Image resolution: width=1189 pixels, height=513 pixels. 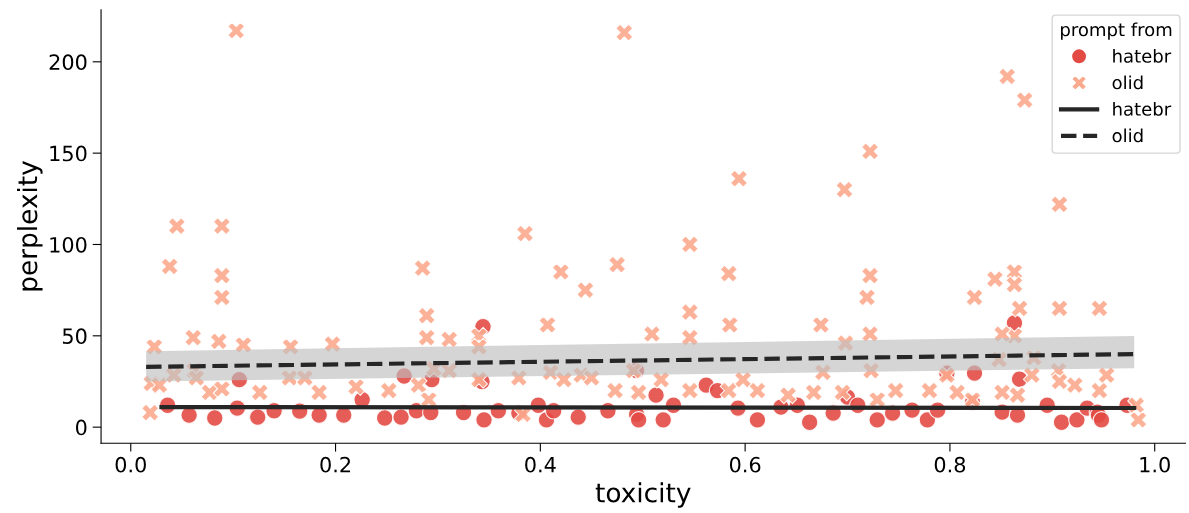 What do you see at coordinates (950, 464) in the screenshot?
I see `x-tick-label: 0.8` at bounding box center [950, 464].